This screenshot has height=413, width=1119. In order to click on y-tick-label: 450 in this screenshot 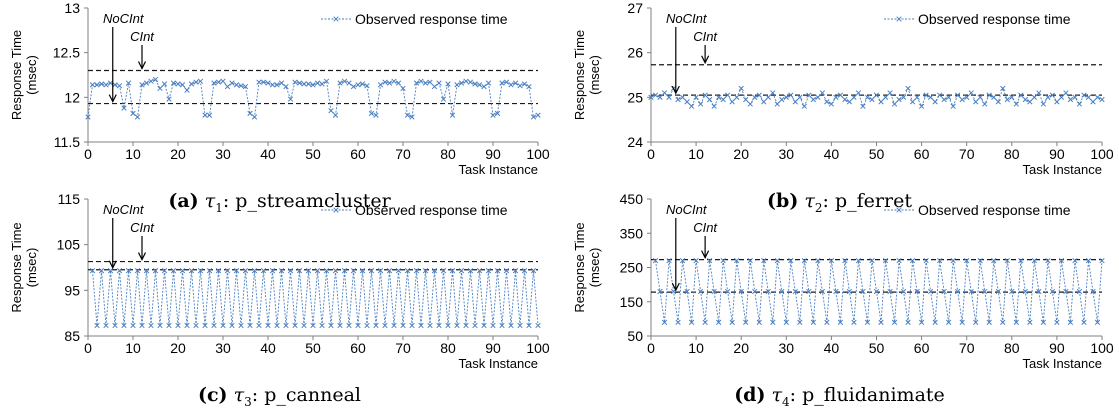, I will do `click(632, 199)`.